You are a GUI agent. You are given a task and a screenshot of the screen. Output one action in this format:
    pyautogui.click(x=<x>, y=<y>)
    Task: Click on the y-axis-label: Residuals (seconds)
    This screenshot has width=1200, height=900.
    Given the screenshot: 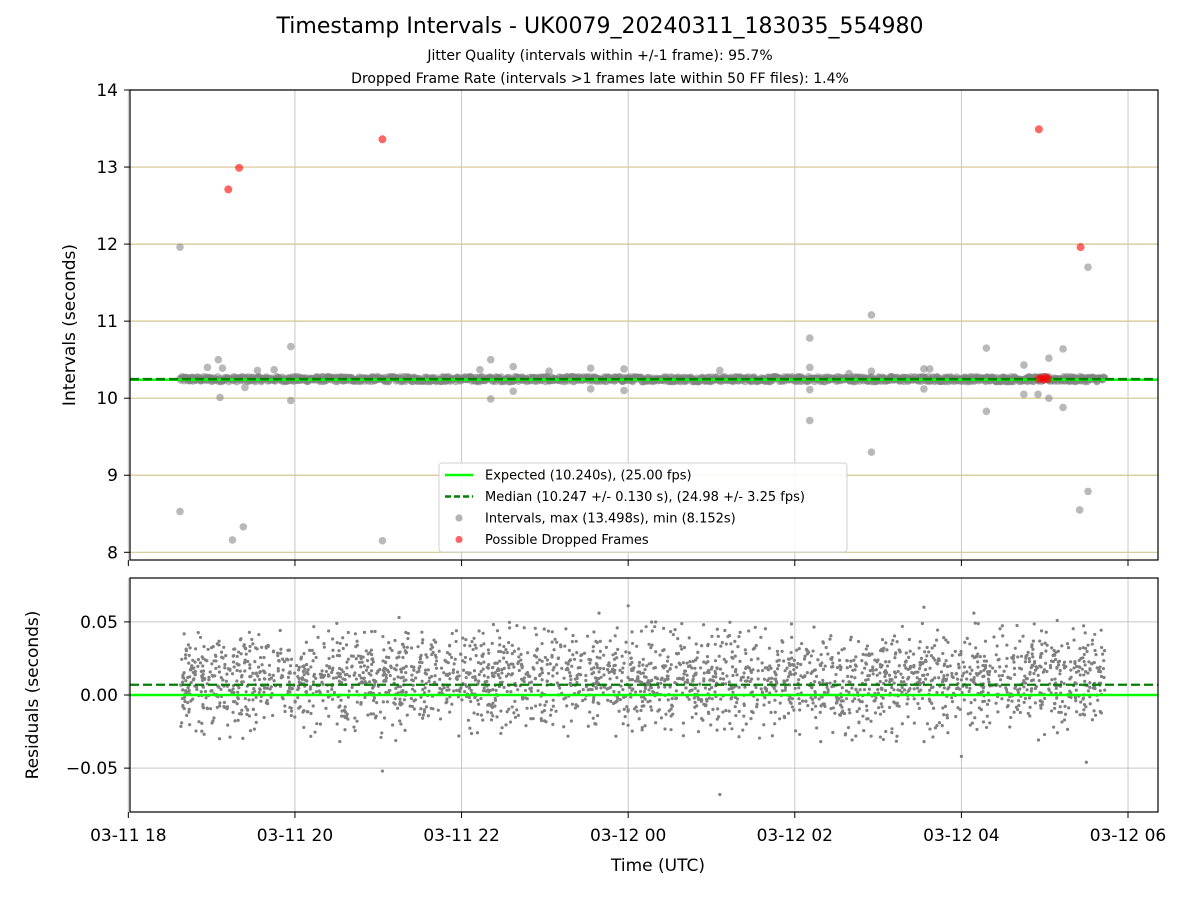 What is the action you would take?
    pyautogui.click(x=33, y=695)
    